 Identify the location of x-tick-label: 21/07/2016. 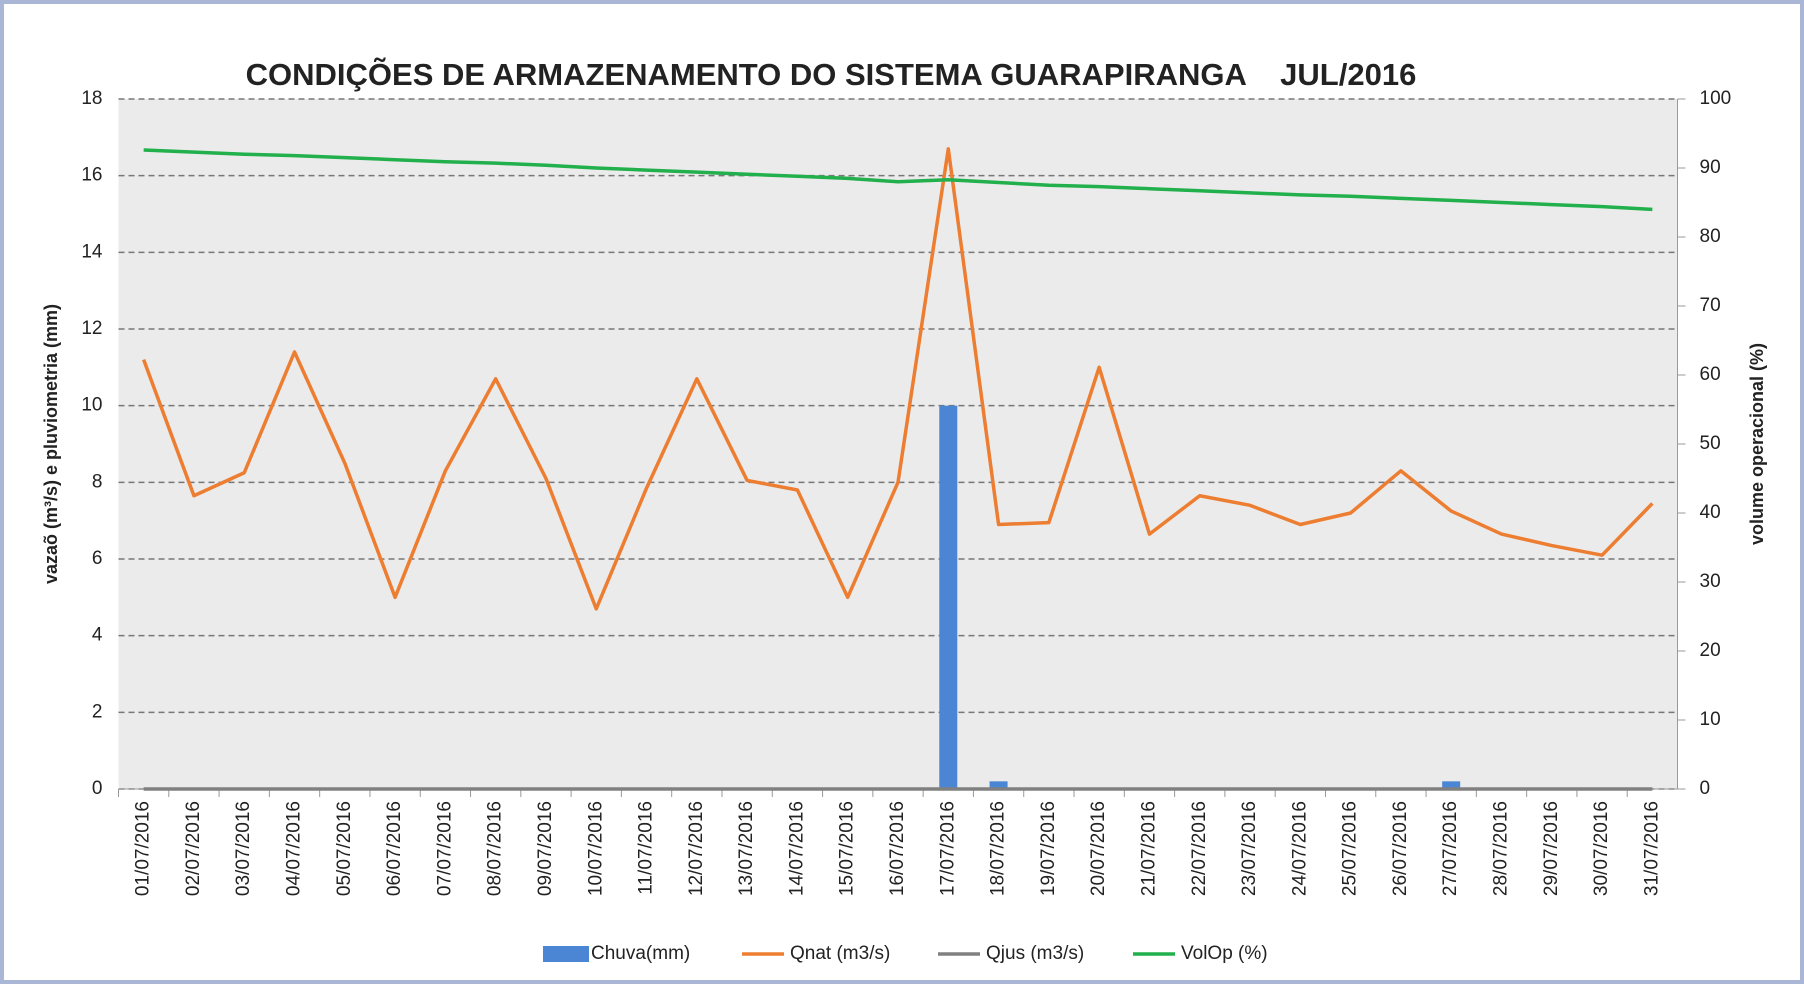
(1148, 848).